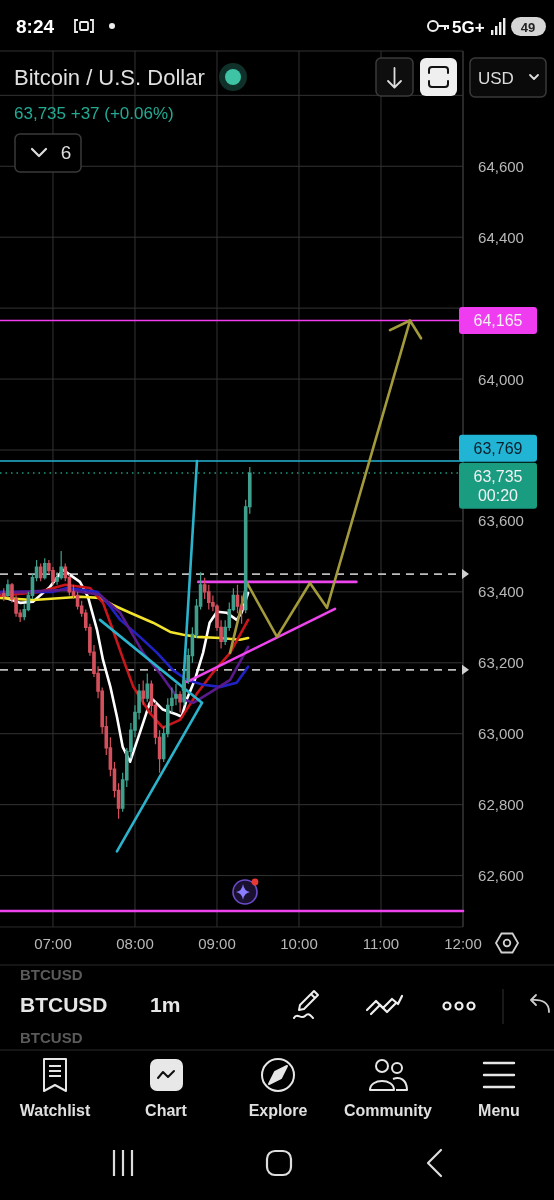 This screenshot has width=554, height=1200. Describe the element at coordinates (217, 943) in the screenshot. I see `x-tick-label: 09:00` at that location.